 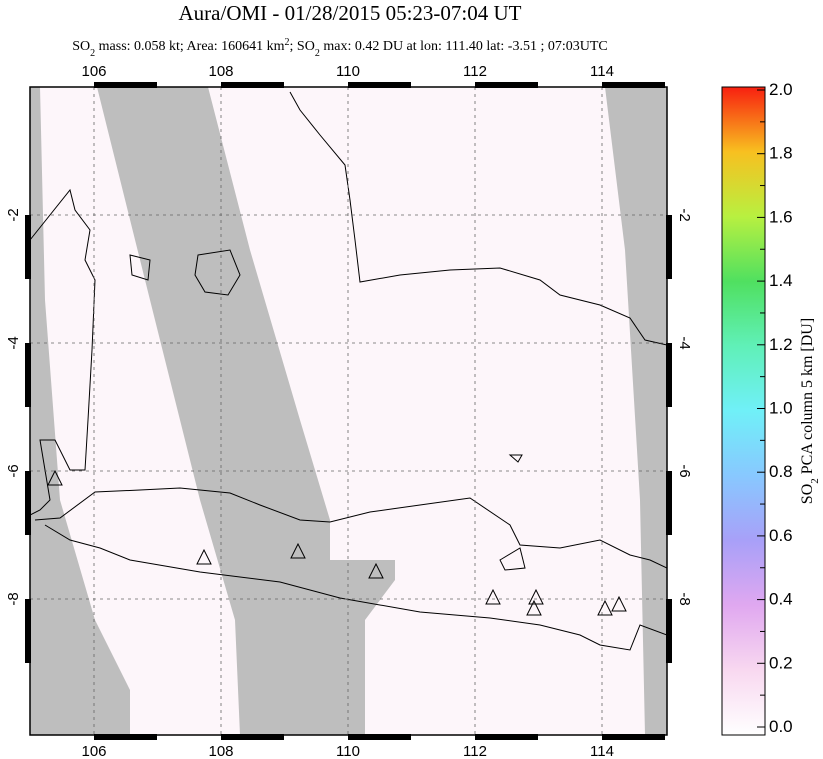 What do you see at coordinates (781, 89) in the screenshot?
I see `colorbar-tick-label: 2.0` at bounding box center [781, 89].